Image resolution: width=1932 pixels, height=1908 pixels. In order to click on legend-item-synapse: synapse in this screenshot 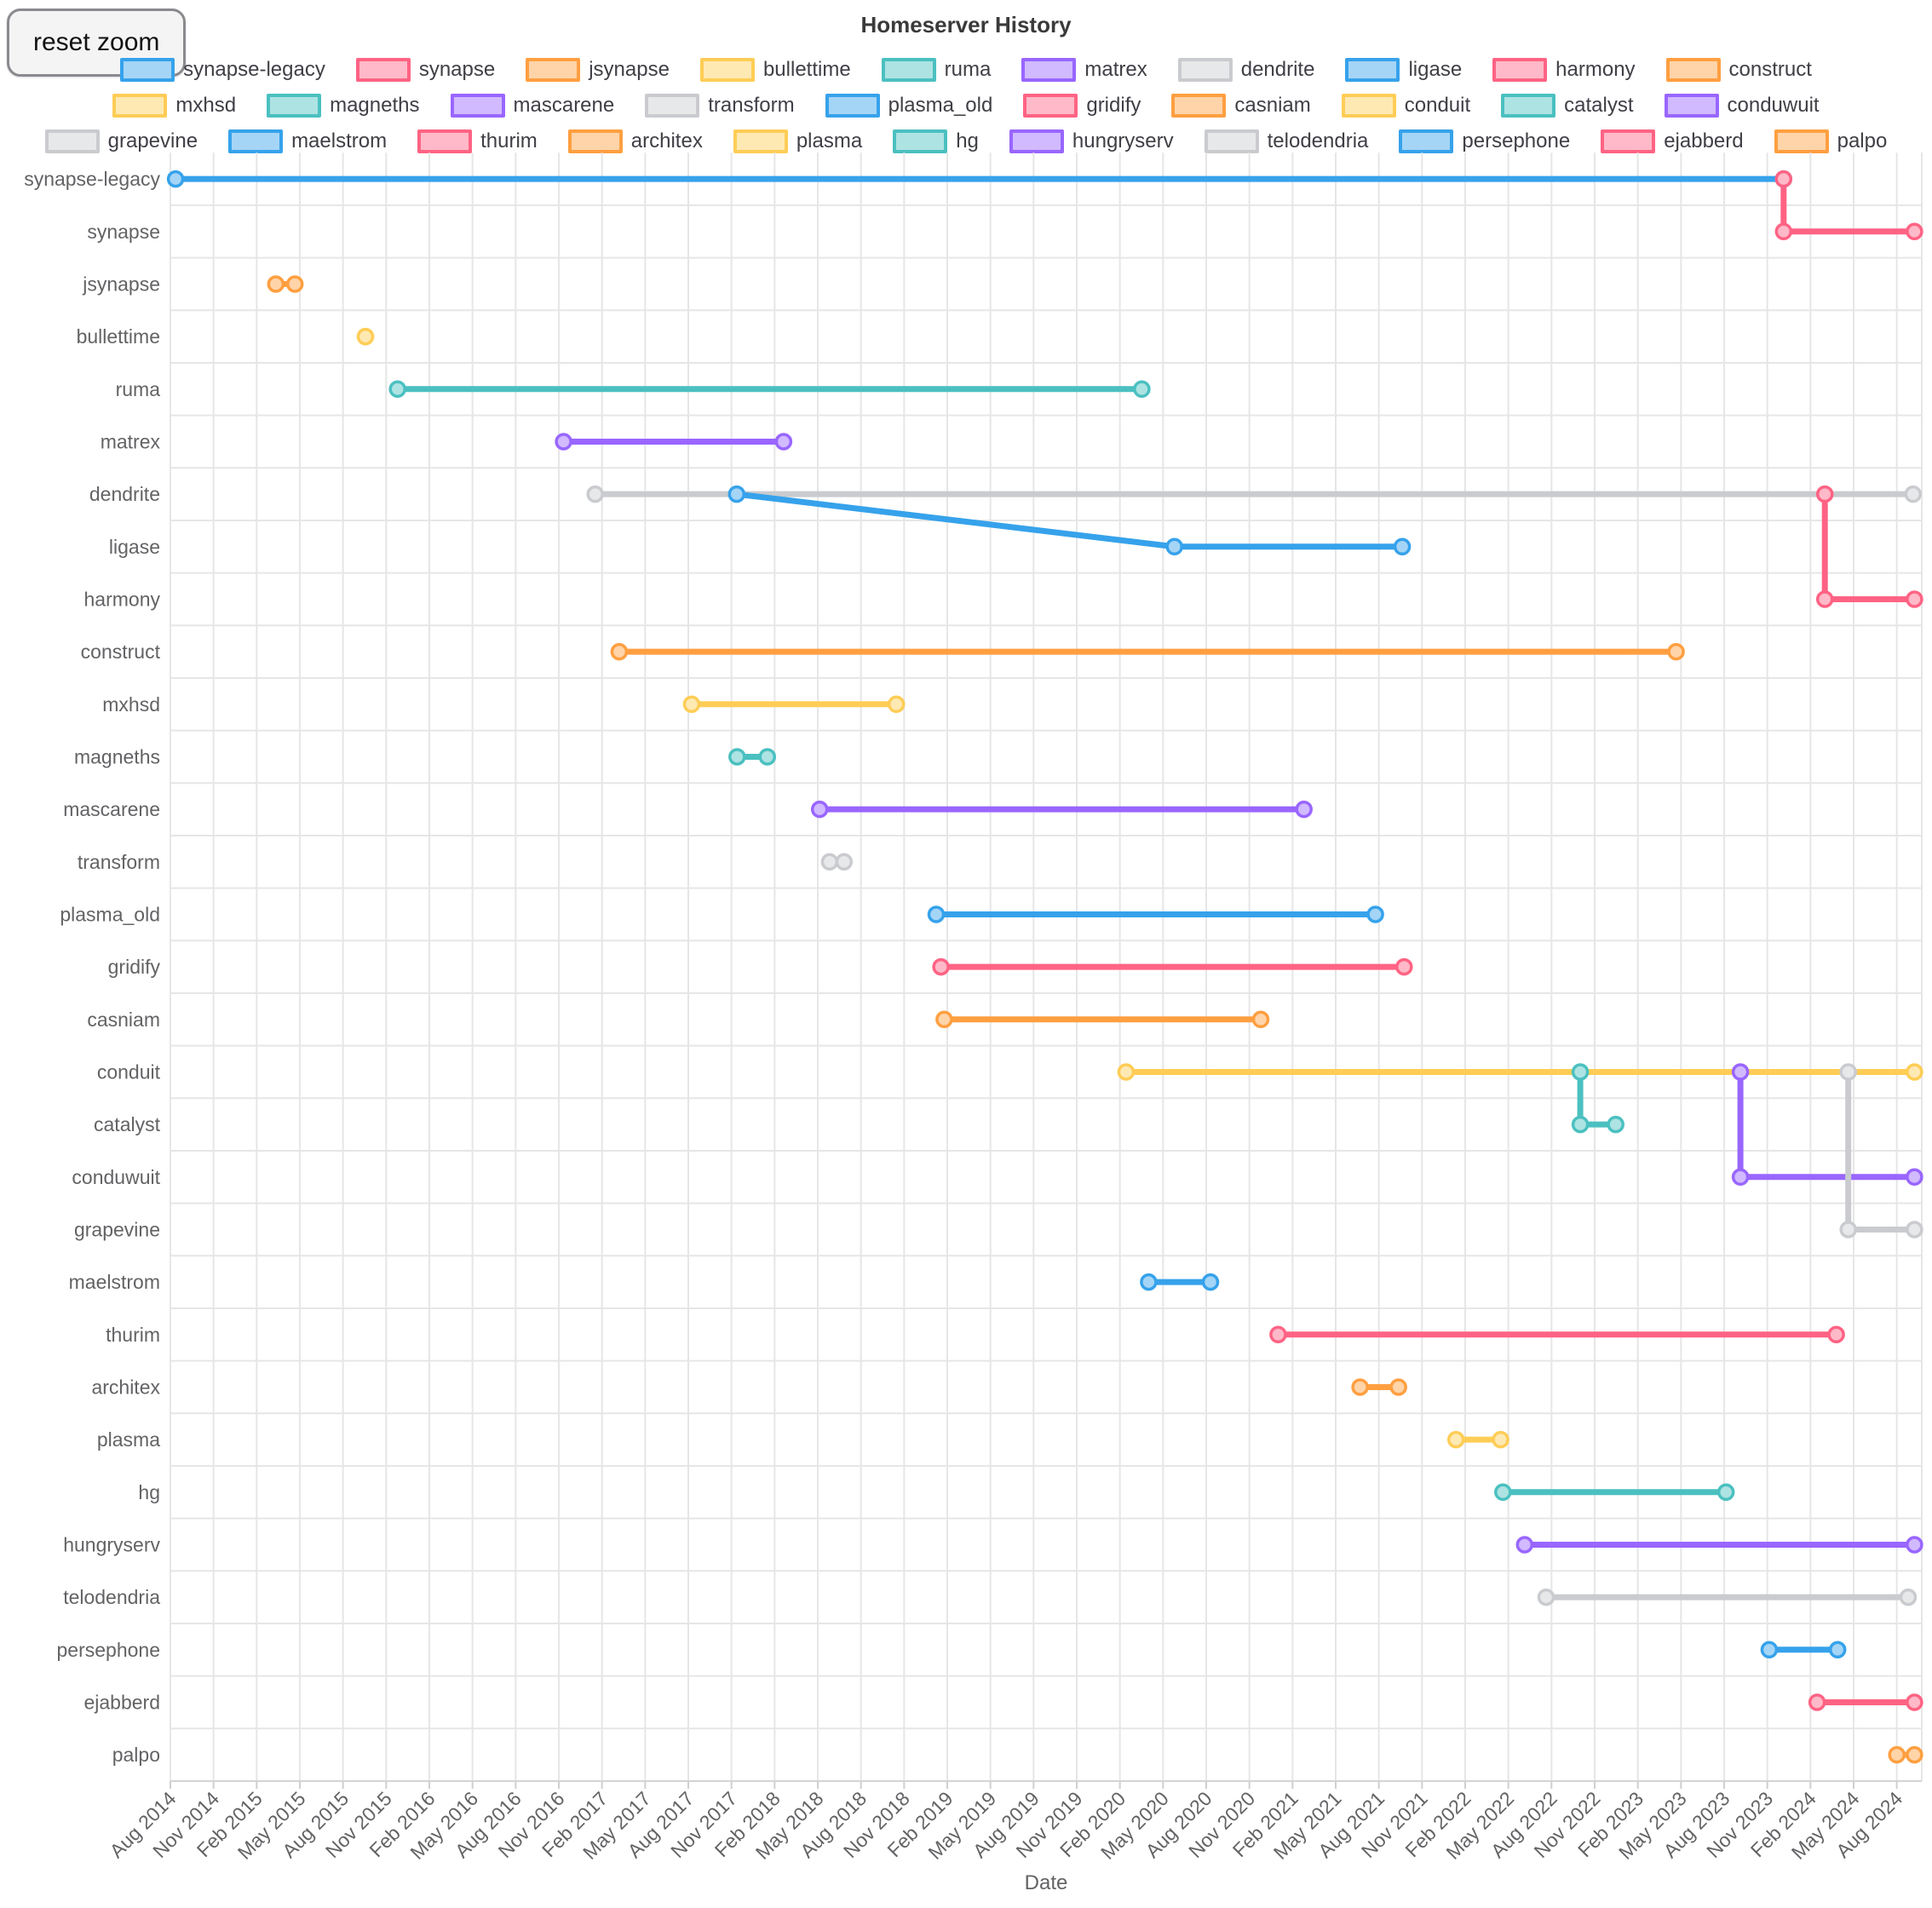, I will do `click(426, 70)`.